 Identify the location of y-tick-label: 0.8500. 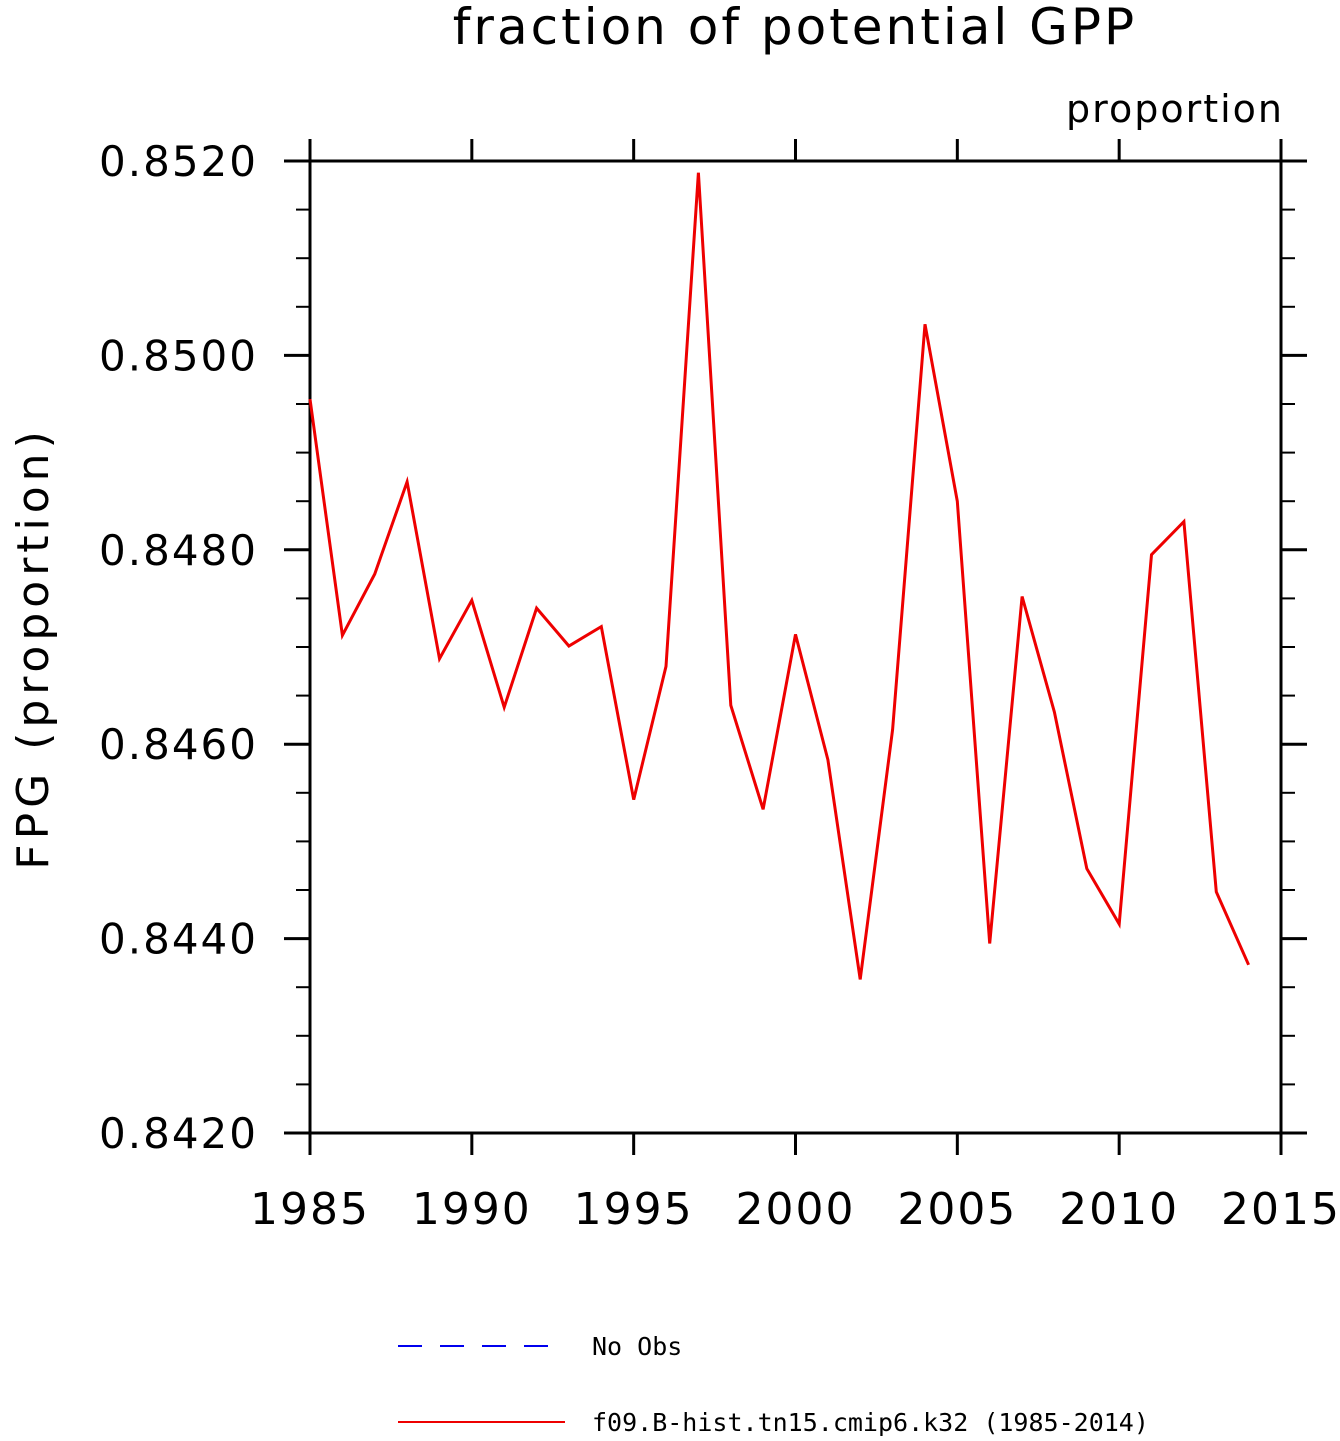
(178, 355).